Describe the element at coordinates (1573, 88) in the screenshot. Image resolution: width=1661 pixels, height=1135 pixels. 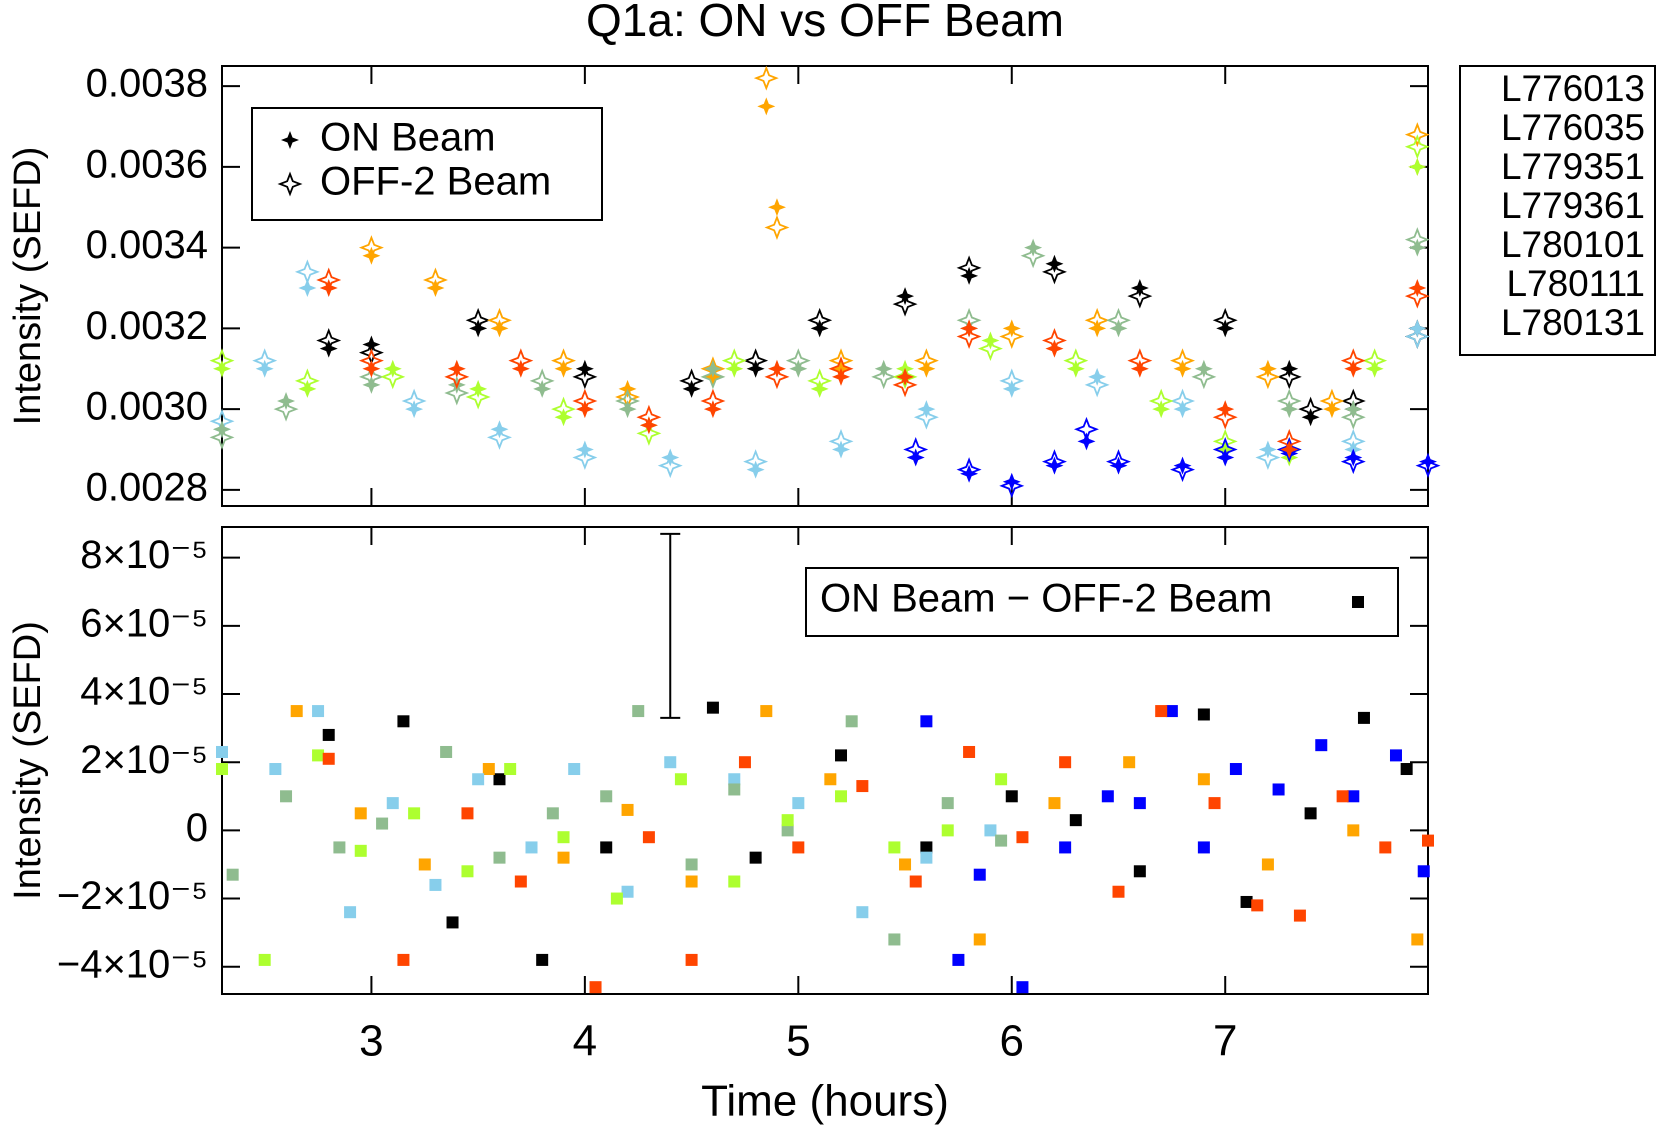
I see `legend-label: L776013` at that location.